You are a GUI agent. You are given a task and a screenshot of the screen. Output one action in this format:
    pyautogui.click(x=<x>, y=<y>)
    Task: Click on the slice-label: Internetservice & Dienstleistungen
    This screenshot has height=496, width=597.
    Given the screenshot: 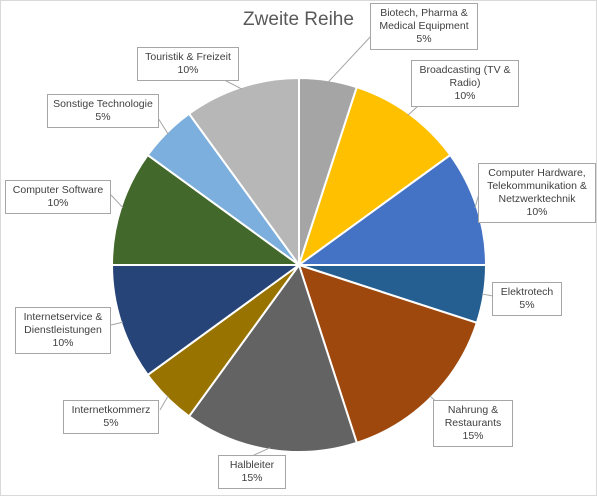 What is the action you would take?
    pyautogui.click(x=63, y=323)
    